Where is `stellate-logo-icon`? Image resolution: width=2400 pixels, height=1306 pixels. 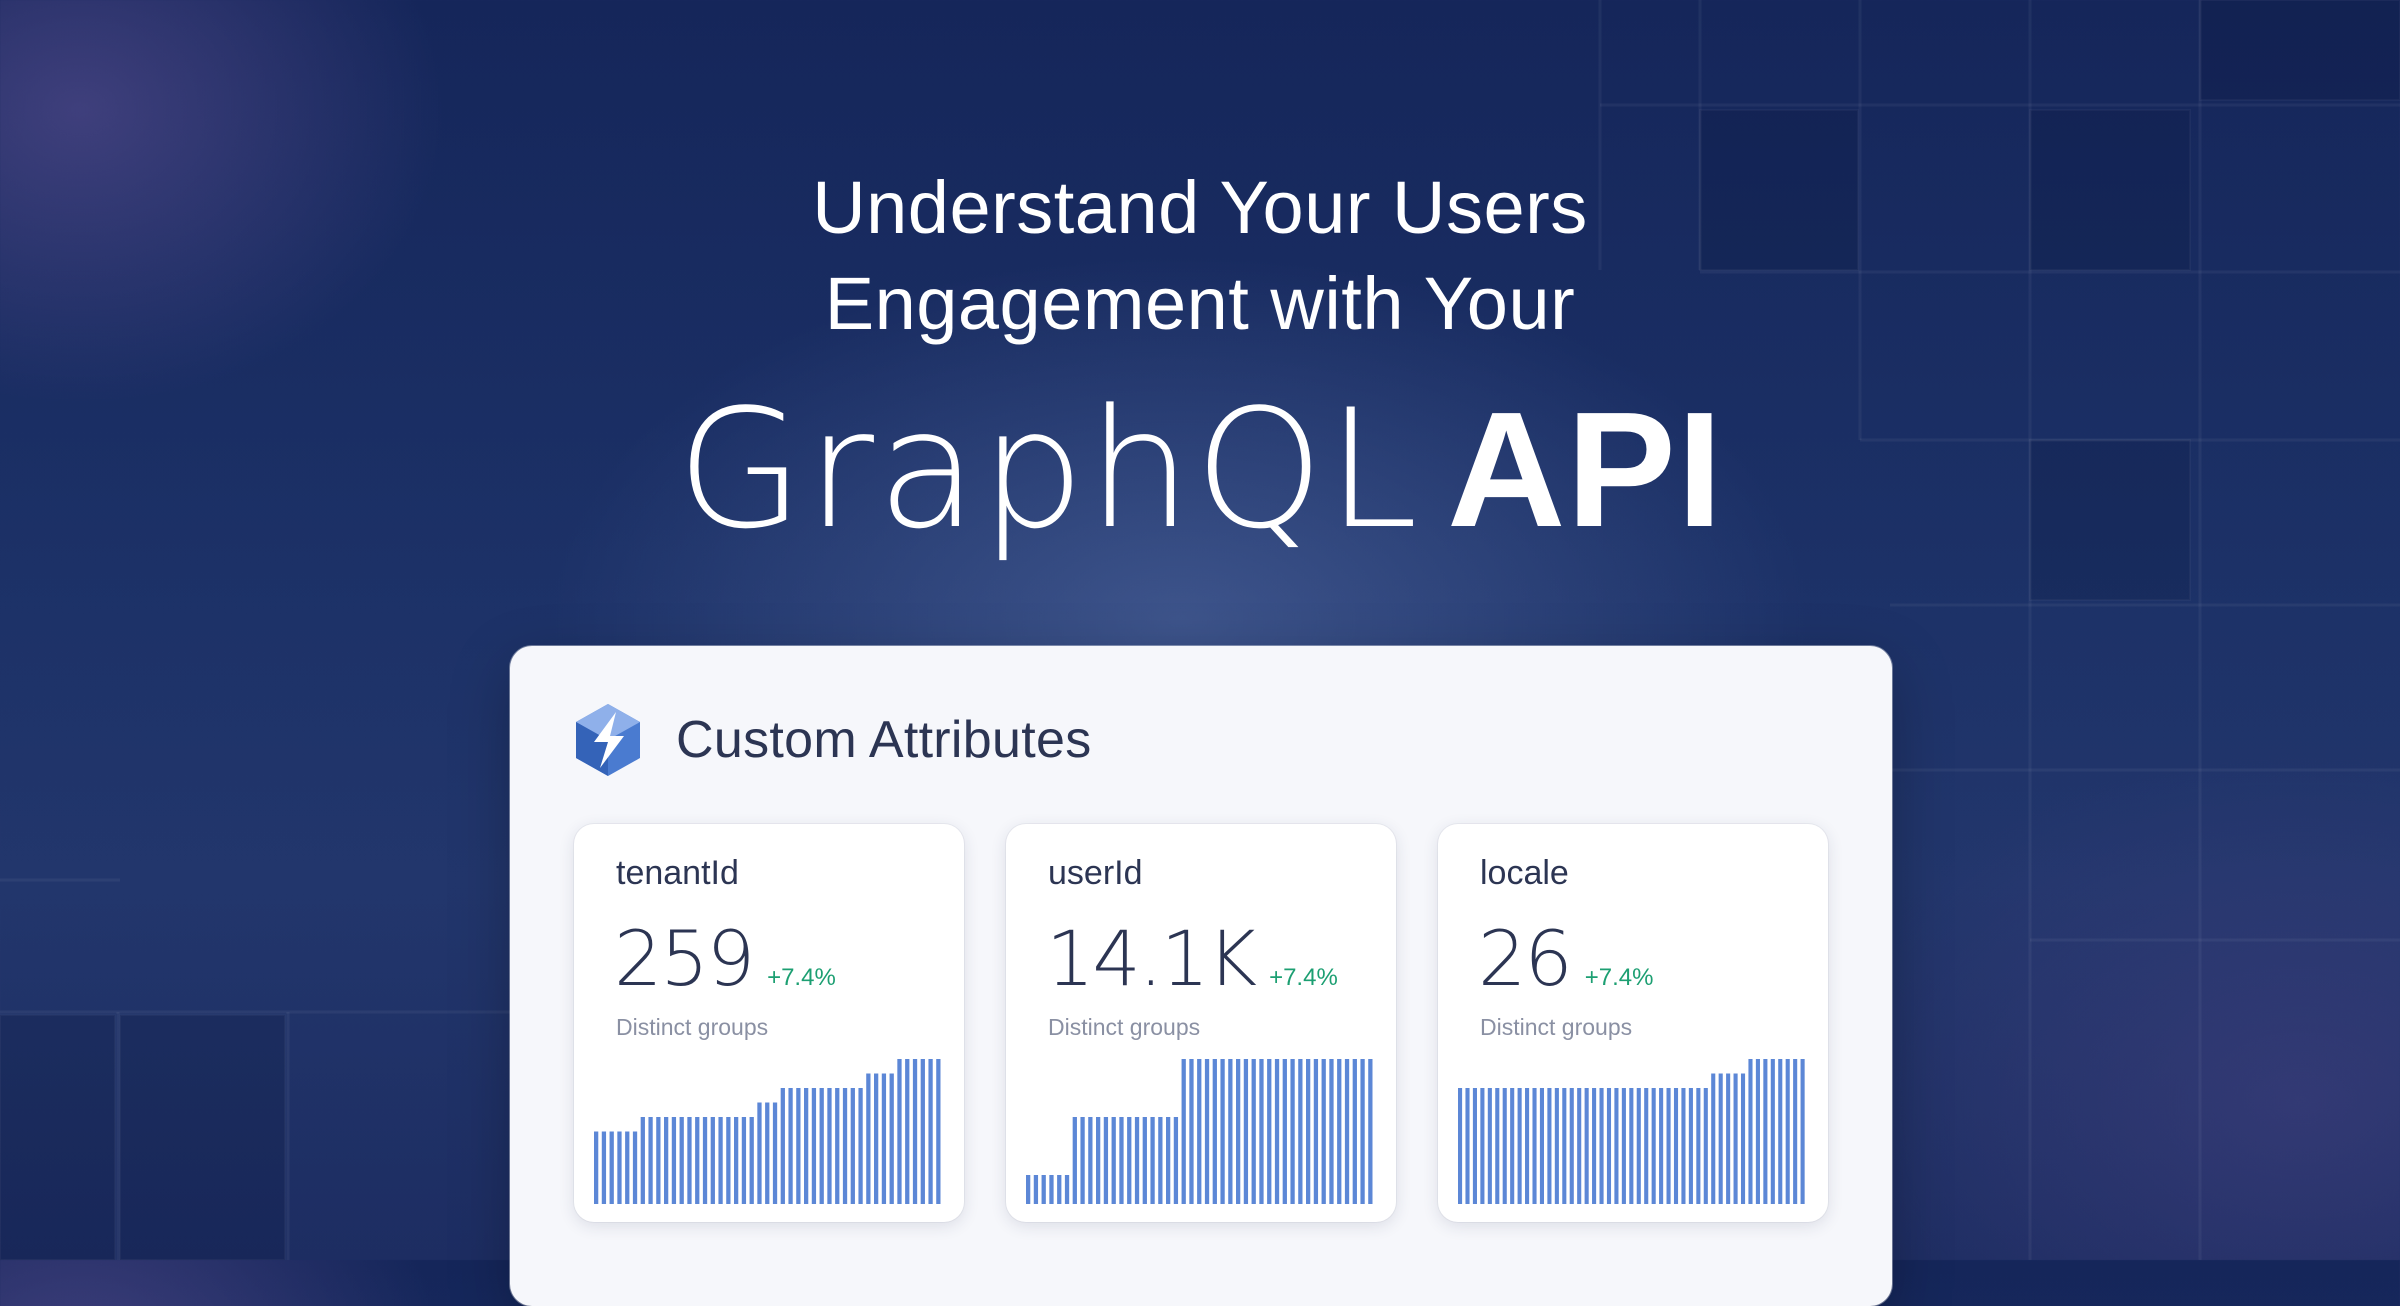
stellate-logo-icon is located at coordinates (608, 740).